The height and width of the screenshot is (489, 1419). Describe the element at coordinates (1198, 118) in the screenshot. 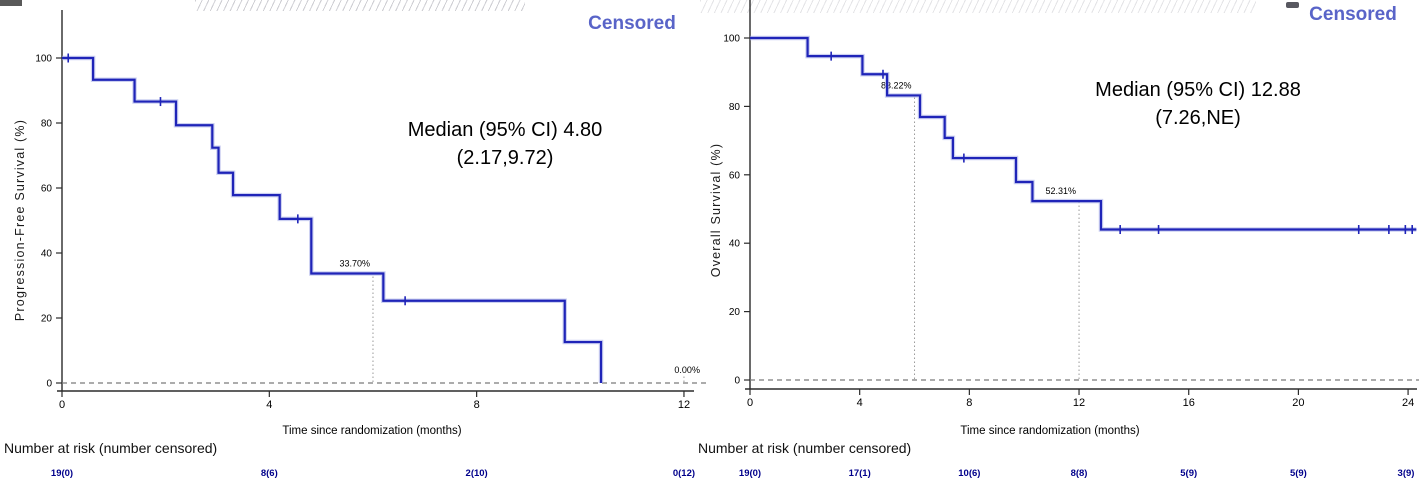

I see `os-median-line2: (7.26,NE)` at that location.